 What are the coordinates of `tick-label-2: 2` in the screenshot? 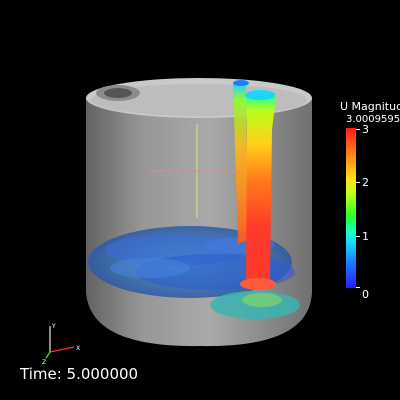 It's located at (365, 182).